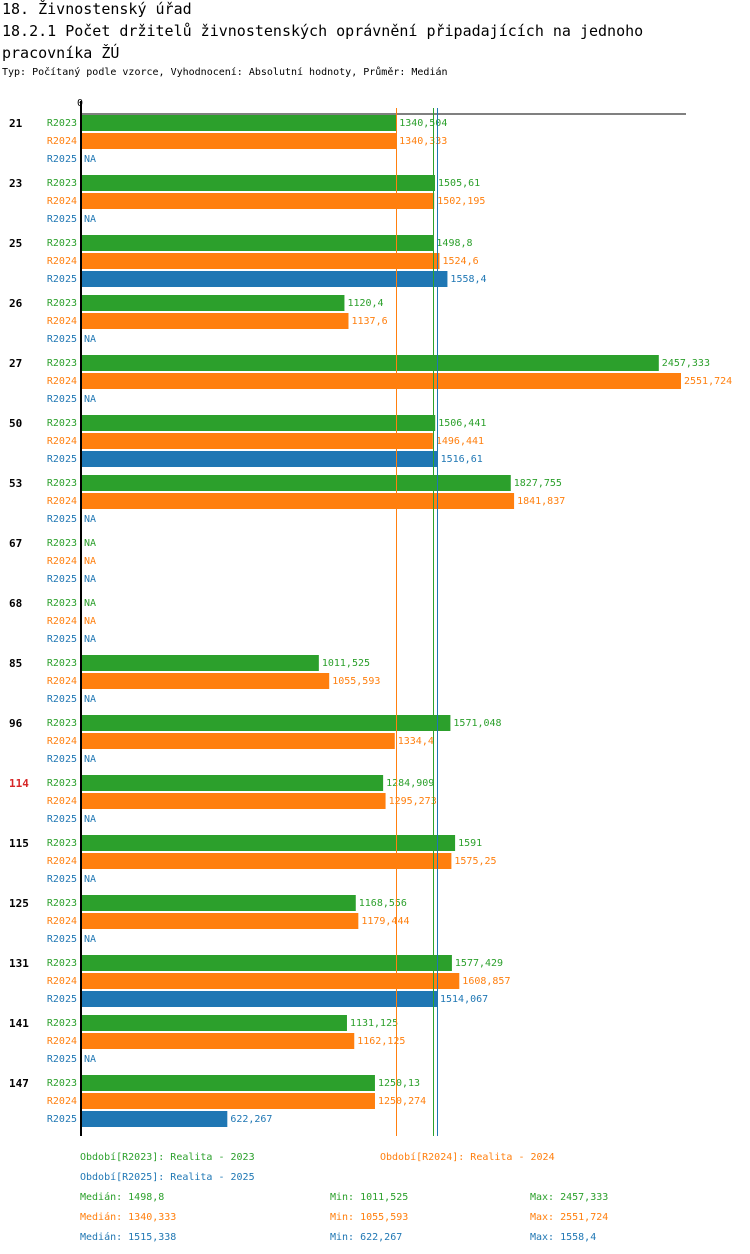  Describe the element at coordinates (19, 843) in the screenshot. I see `group-label: 115` at that location.